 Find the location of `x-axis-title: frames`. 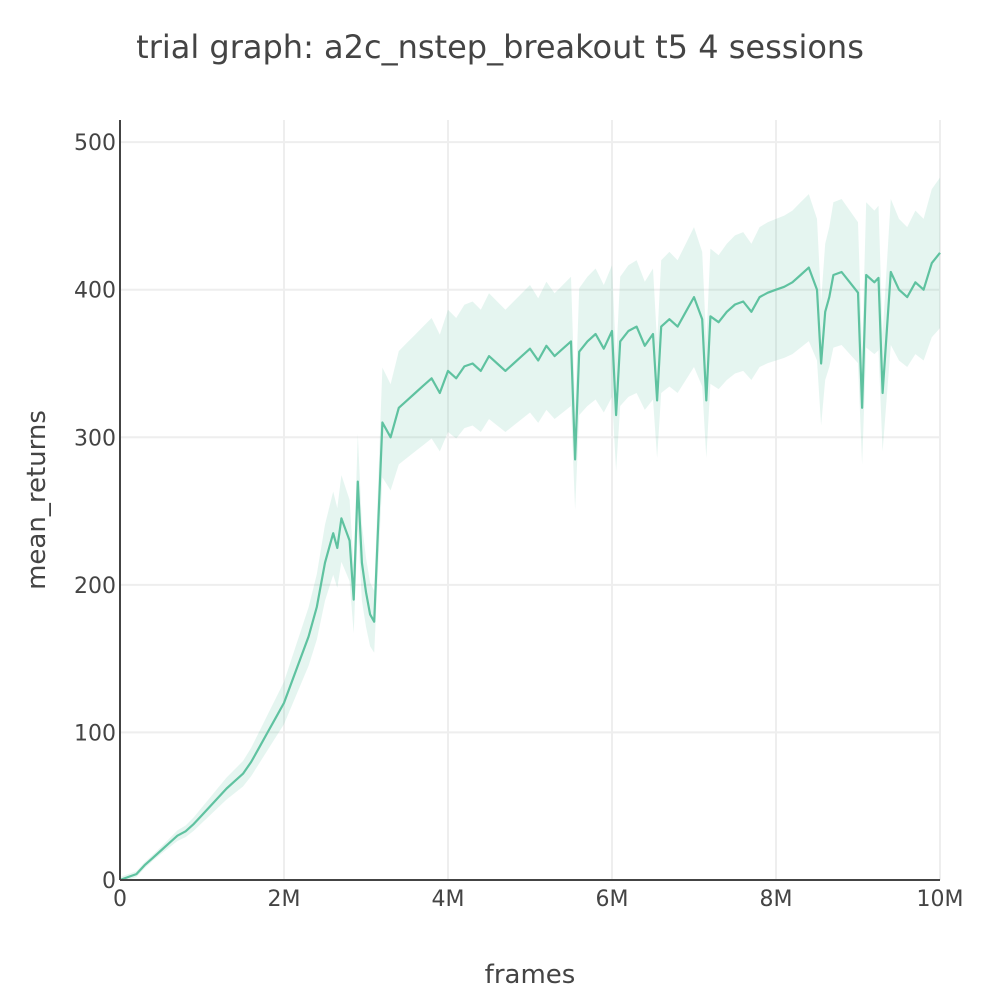

x-axis-title: frames is located at coordinates (530, 975).